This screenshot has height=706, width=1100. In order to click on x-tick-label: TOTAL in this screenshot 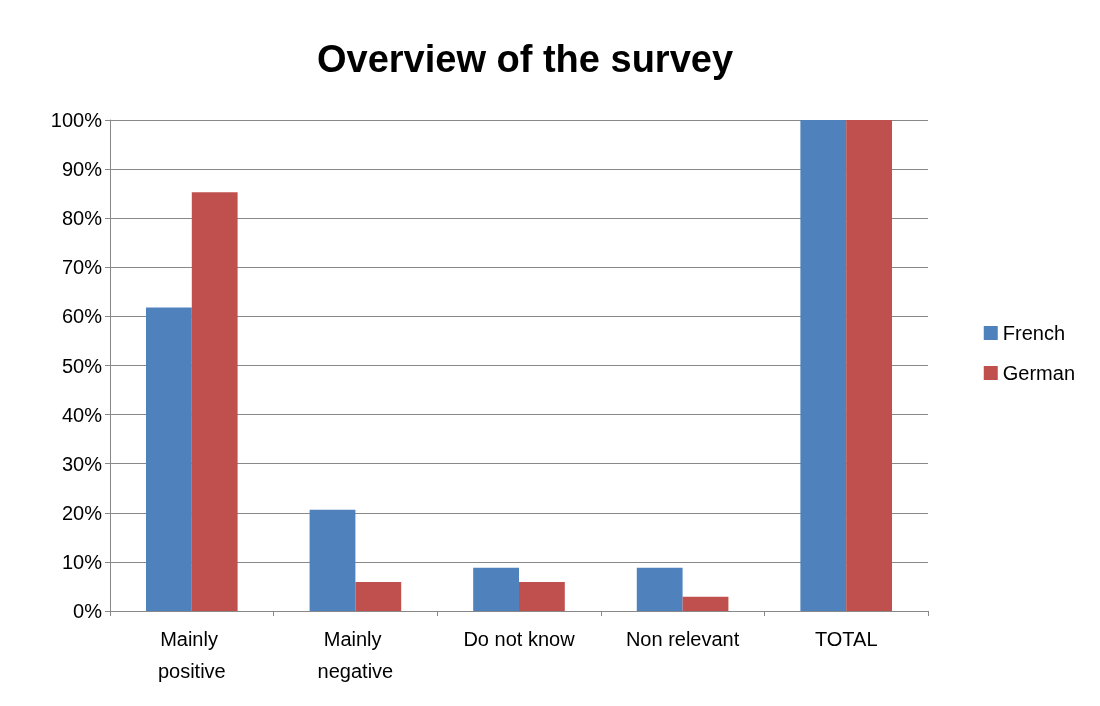, I will do `click(846, 639)`.